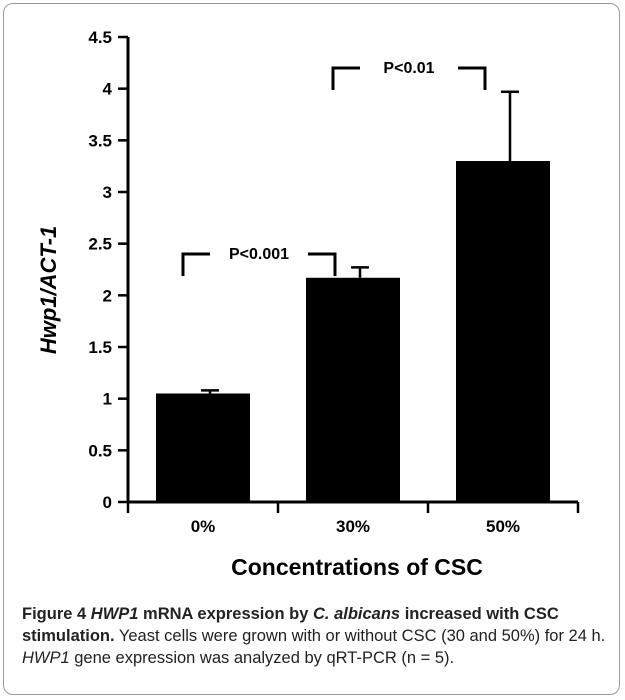 The width and height of the screenshot is (625, 700). Describe the element at coordinates (114, 614) in the screenshot. I see `caption-title-gene: HWP1` at that location.